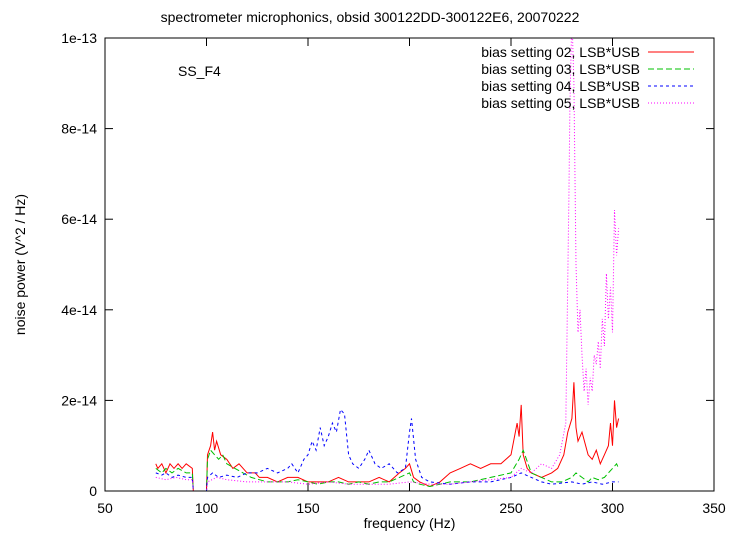  I want to click on x-tick-label: 250, so click(511, 508).